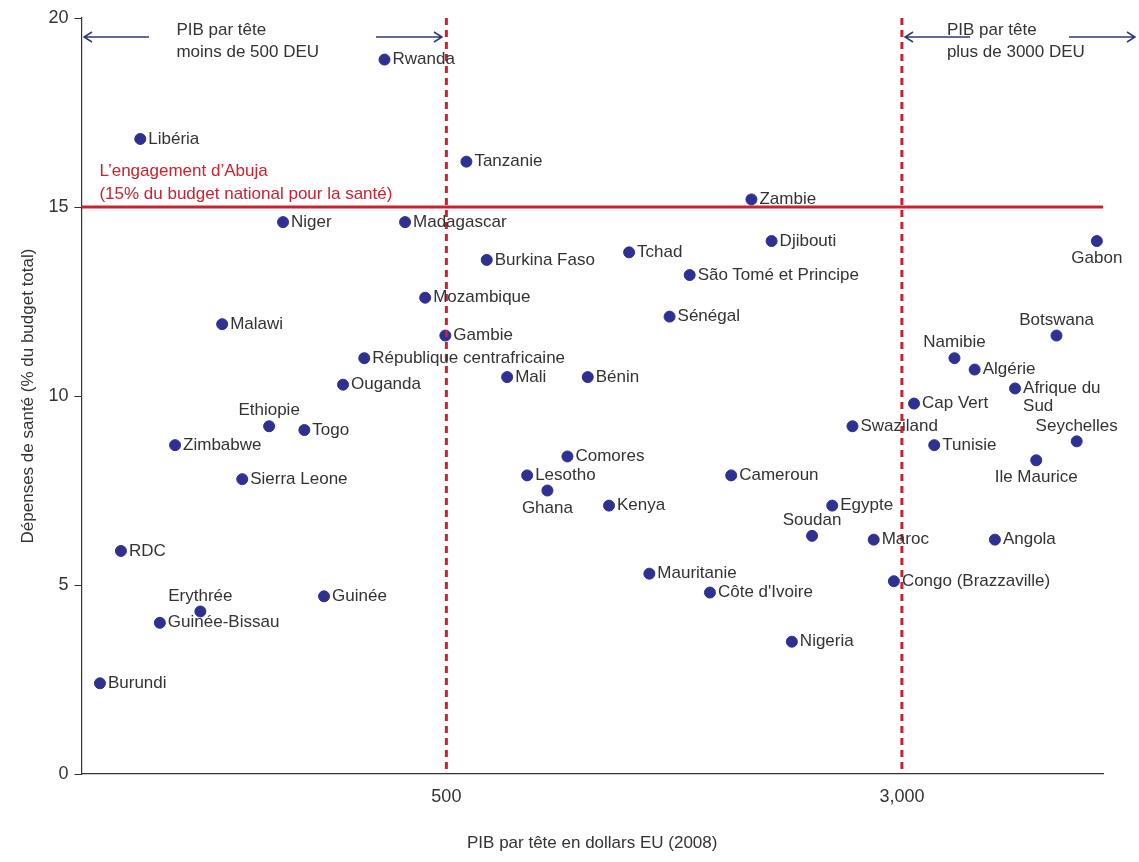 The height and width of the screenshot is (862, 1139). I want to click on annotation: Rwanda, so click(424, 59).